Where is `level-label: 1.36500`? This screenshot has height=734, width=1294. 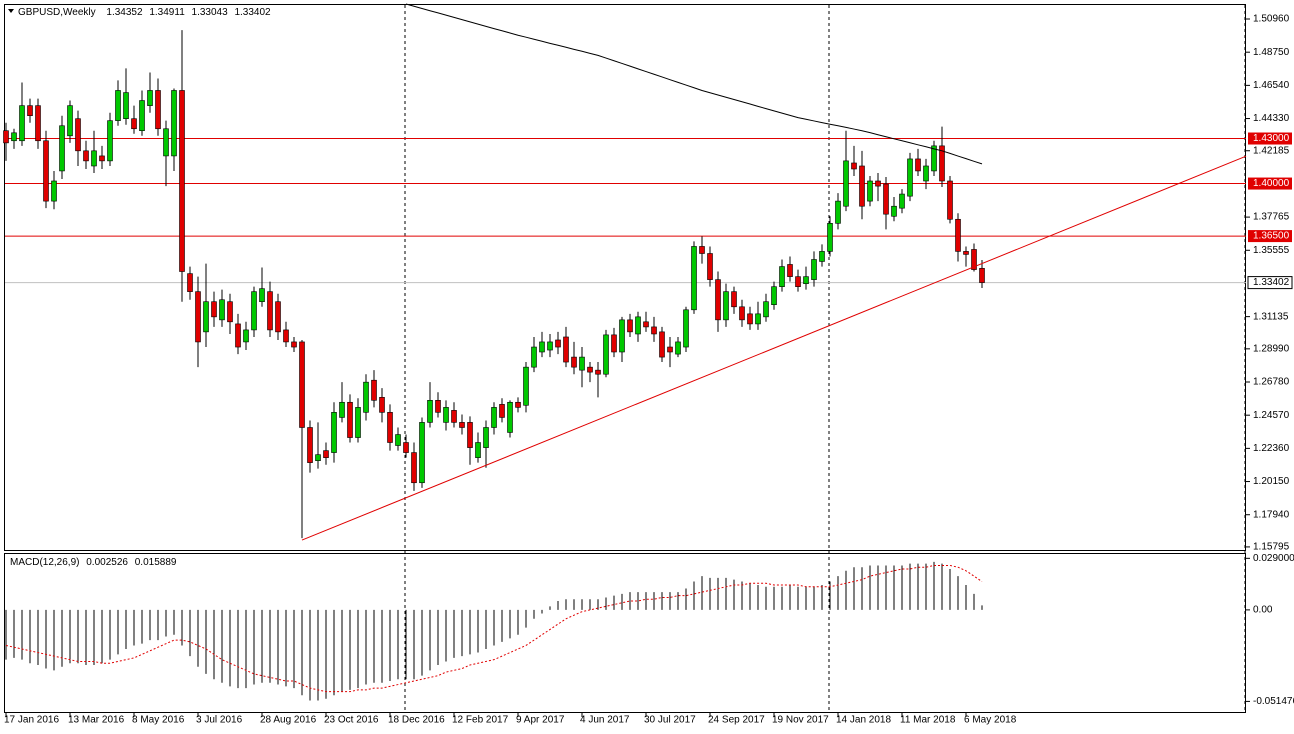 level-label: 1.36500 is located at coordinates (1271, 236).